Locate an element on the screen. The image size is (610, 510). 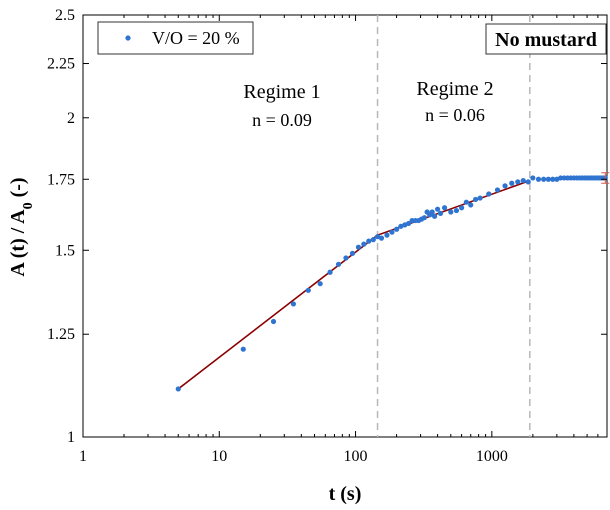
no-mustard-label-box: No mustard is located at coordinates (546, 39).